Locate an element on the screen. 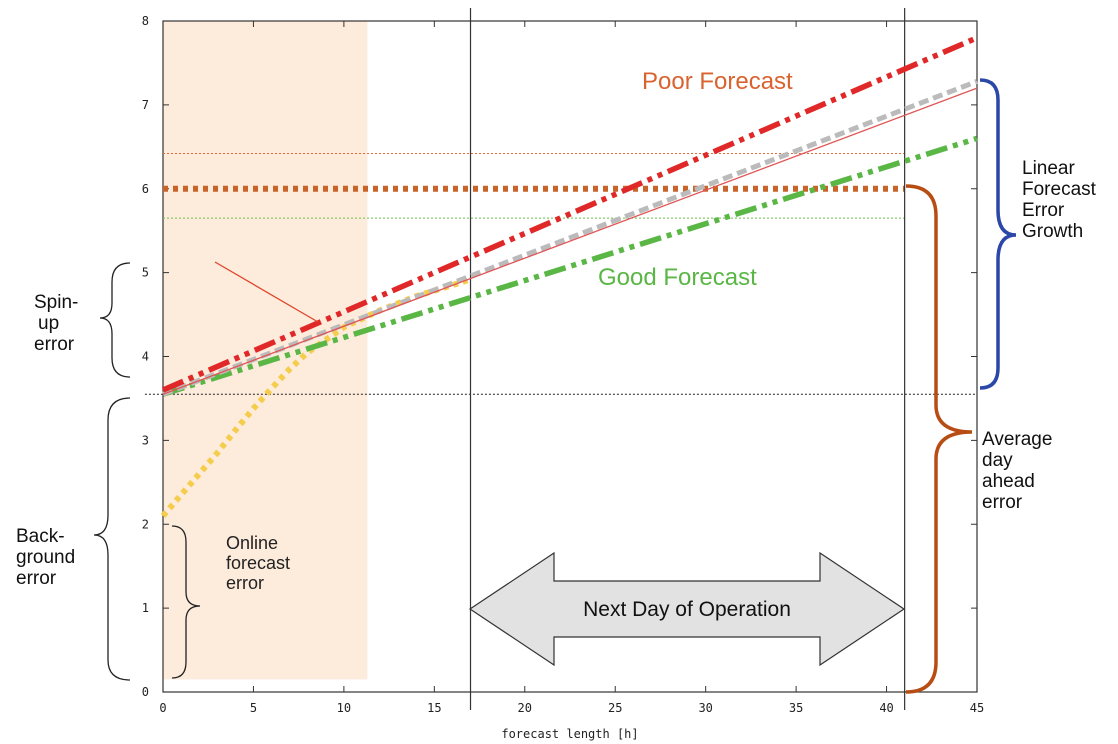  good-forecast-label: Good Forecast is located at coordinates (677, 277).